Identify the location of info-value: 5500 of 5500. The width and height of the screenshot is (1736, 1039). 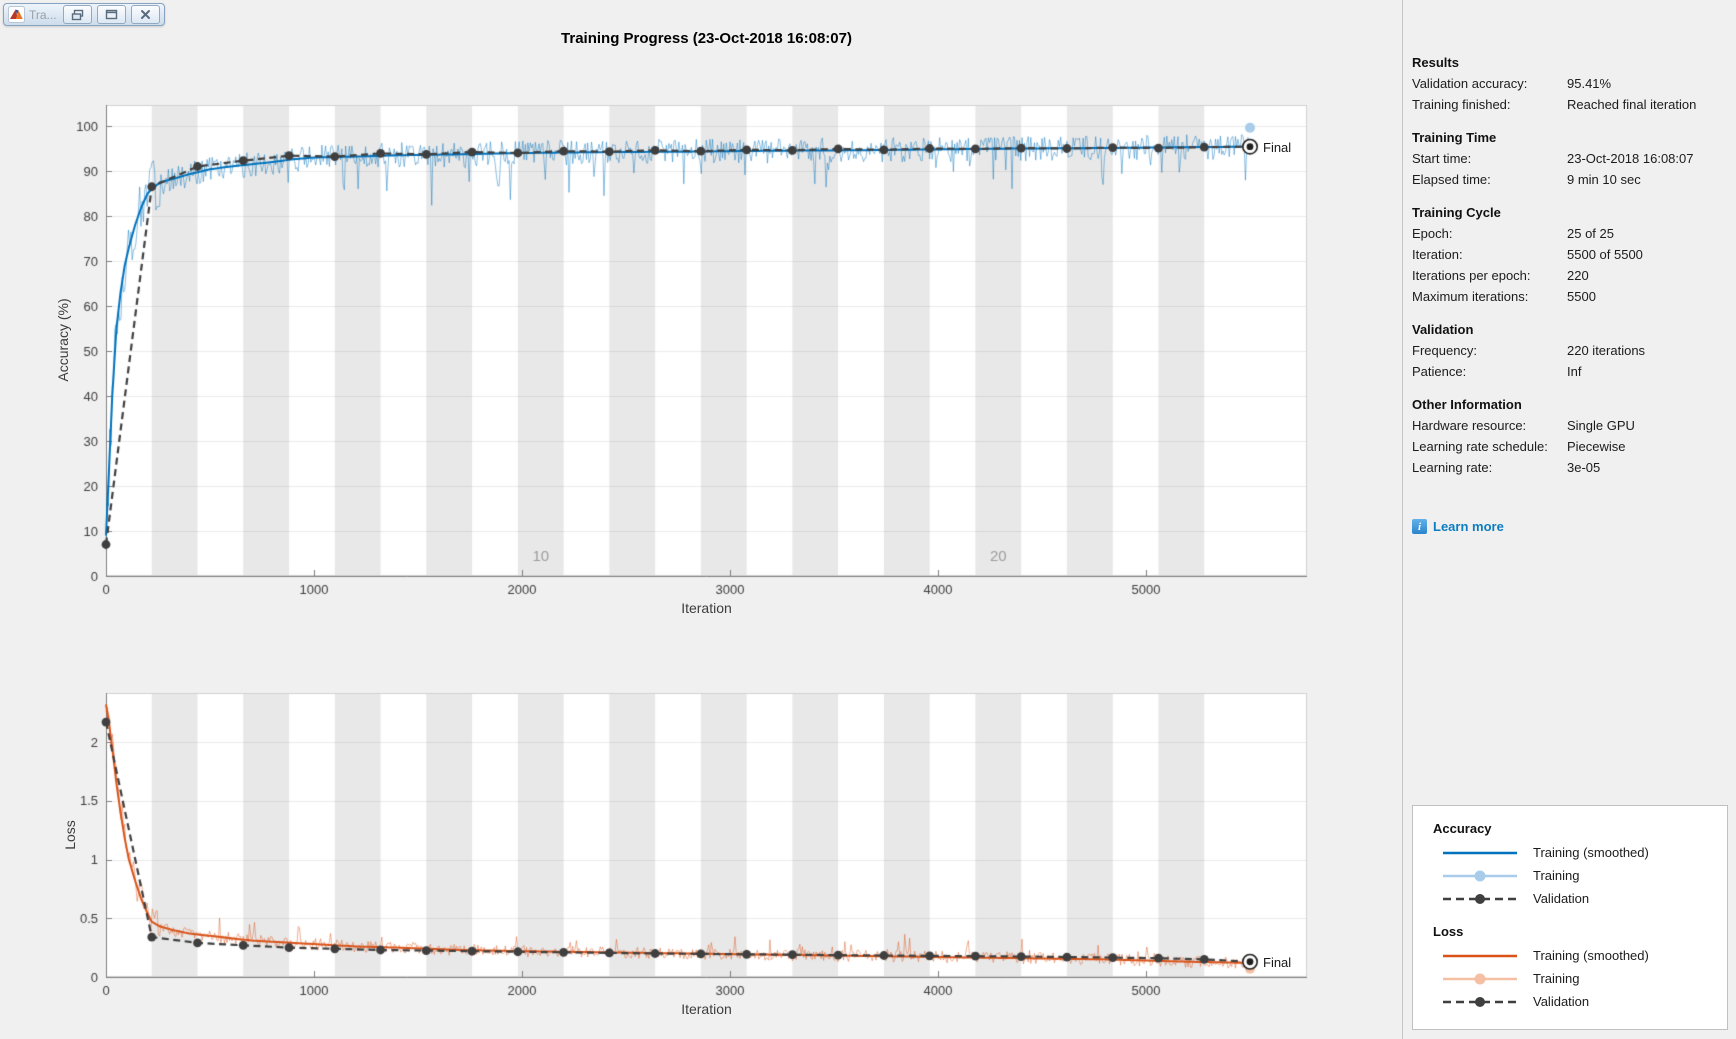
(1605, 254).